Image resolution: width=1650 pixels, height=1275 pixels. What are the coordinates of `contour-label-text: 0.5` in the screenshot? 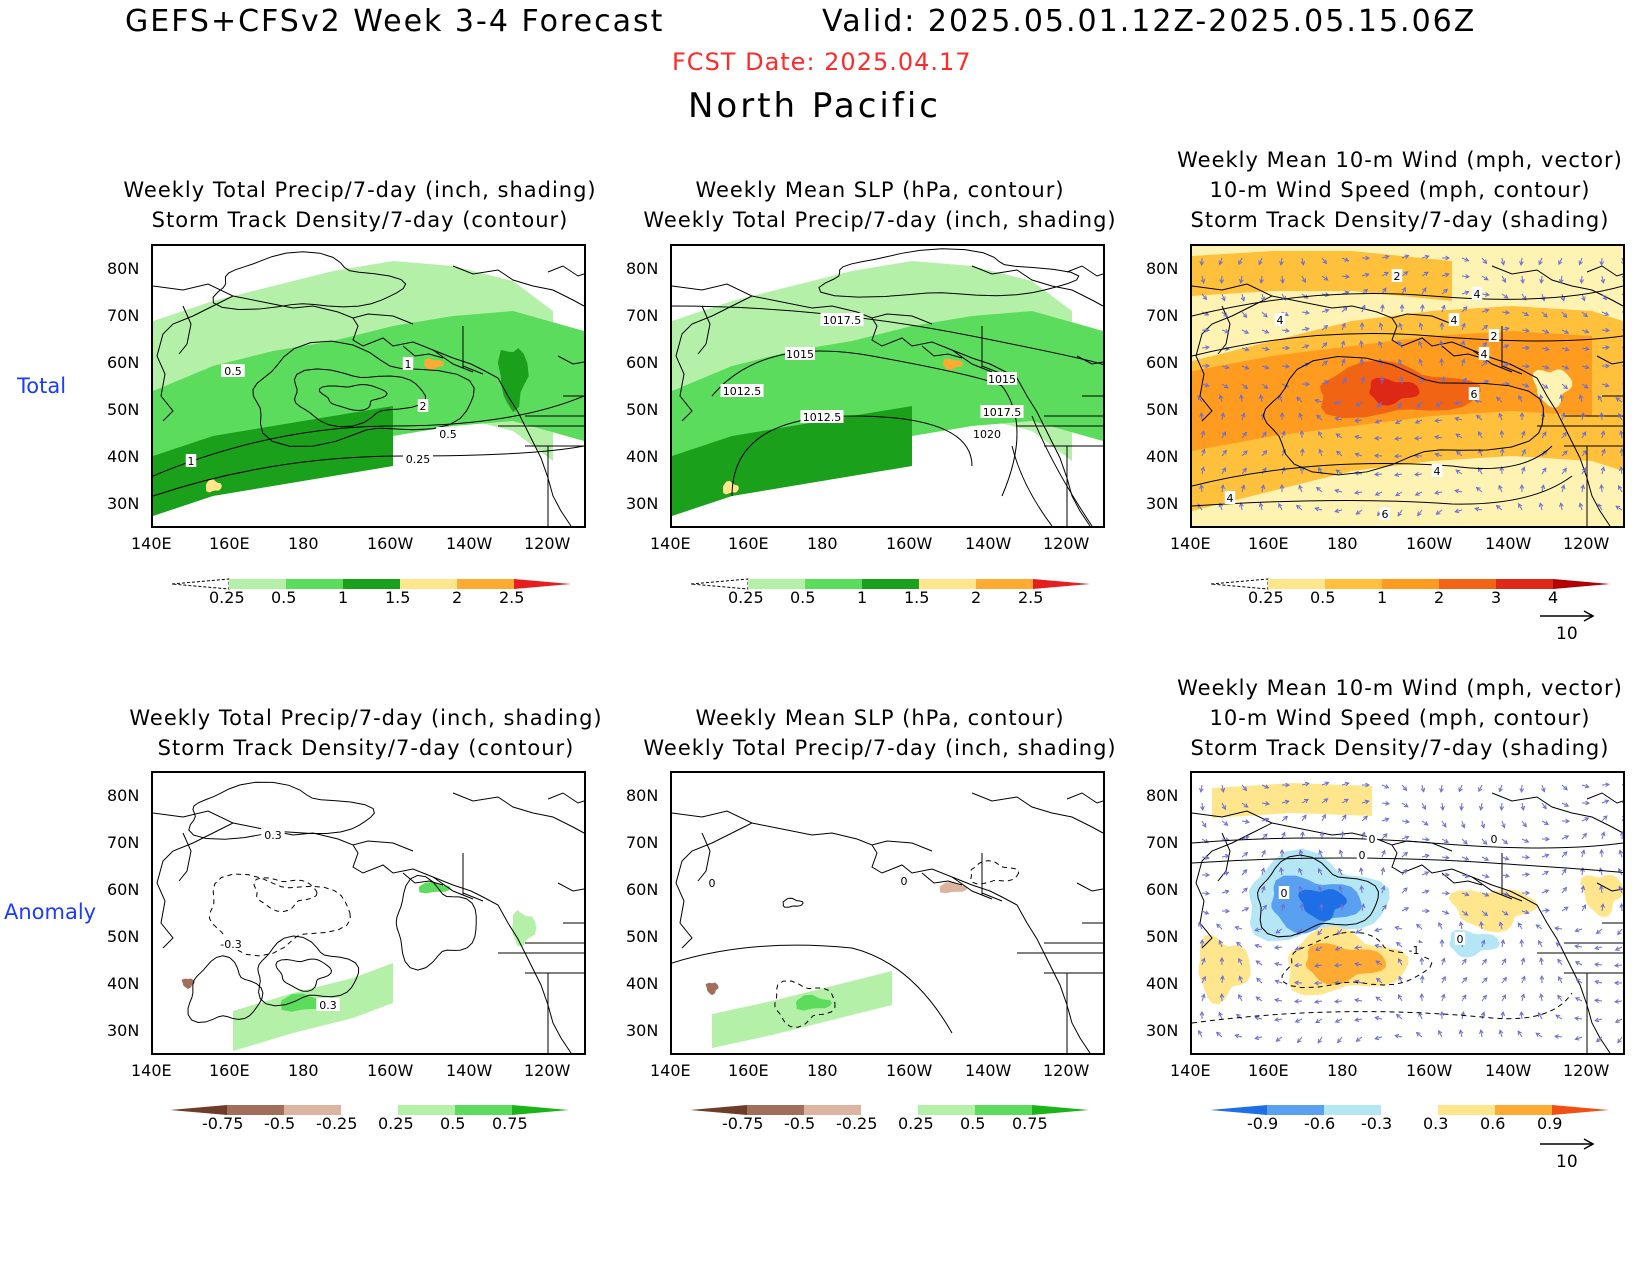 It's located at (233, 371).